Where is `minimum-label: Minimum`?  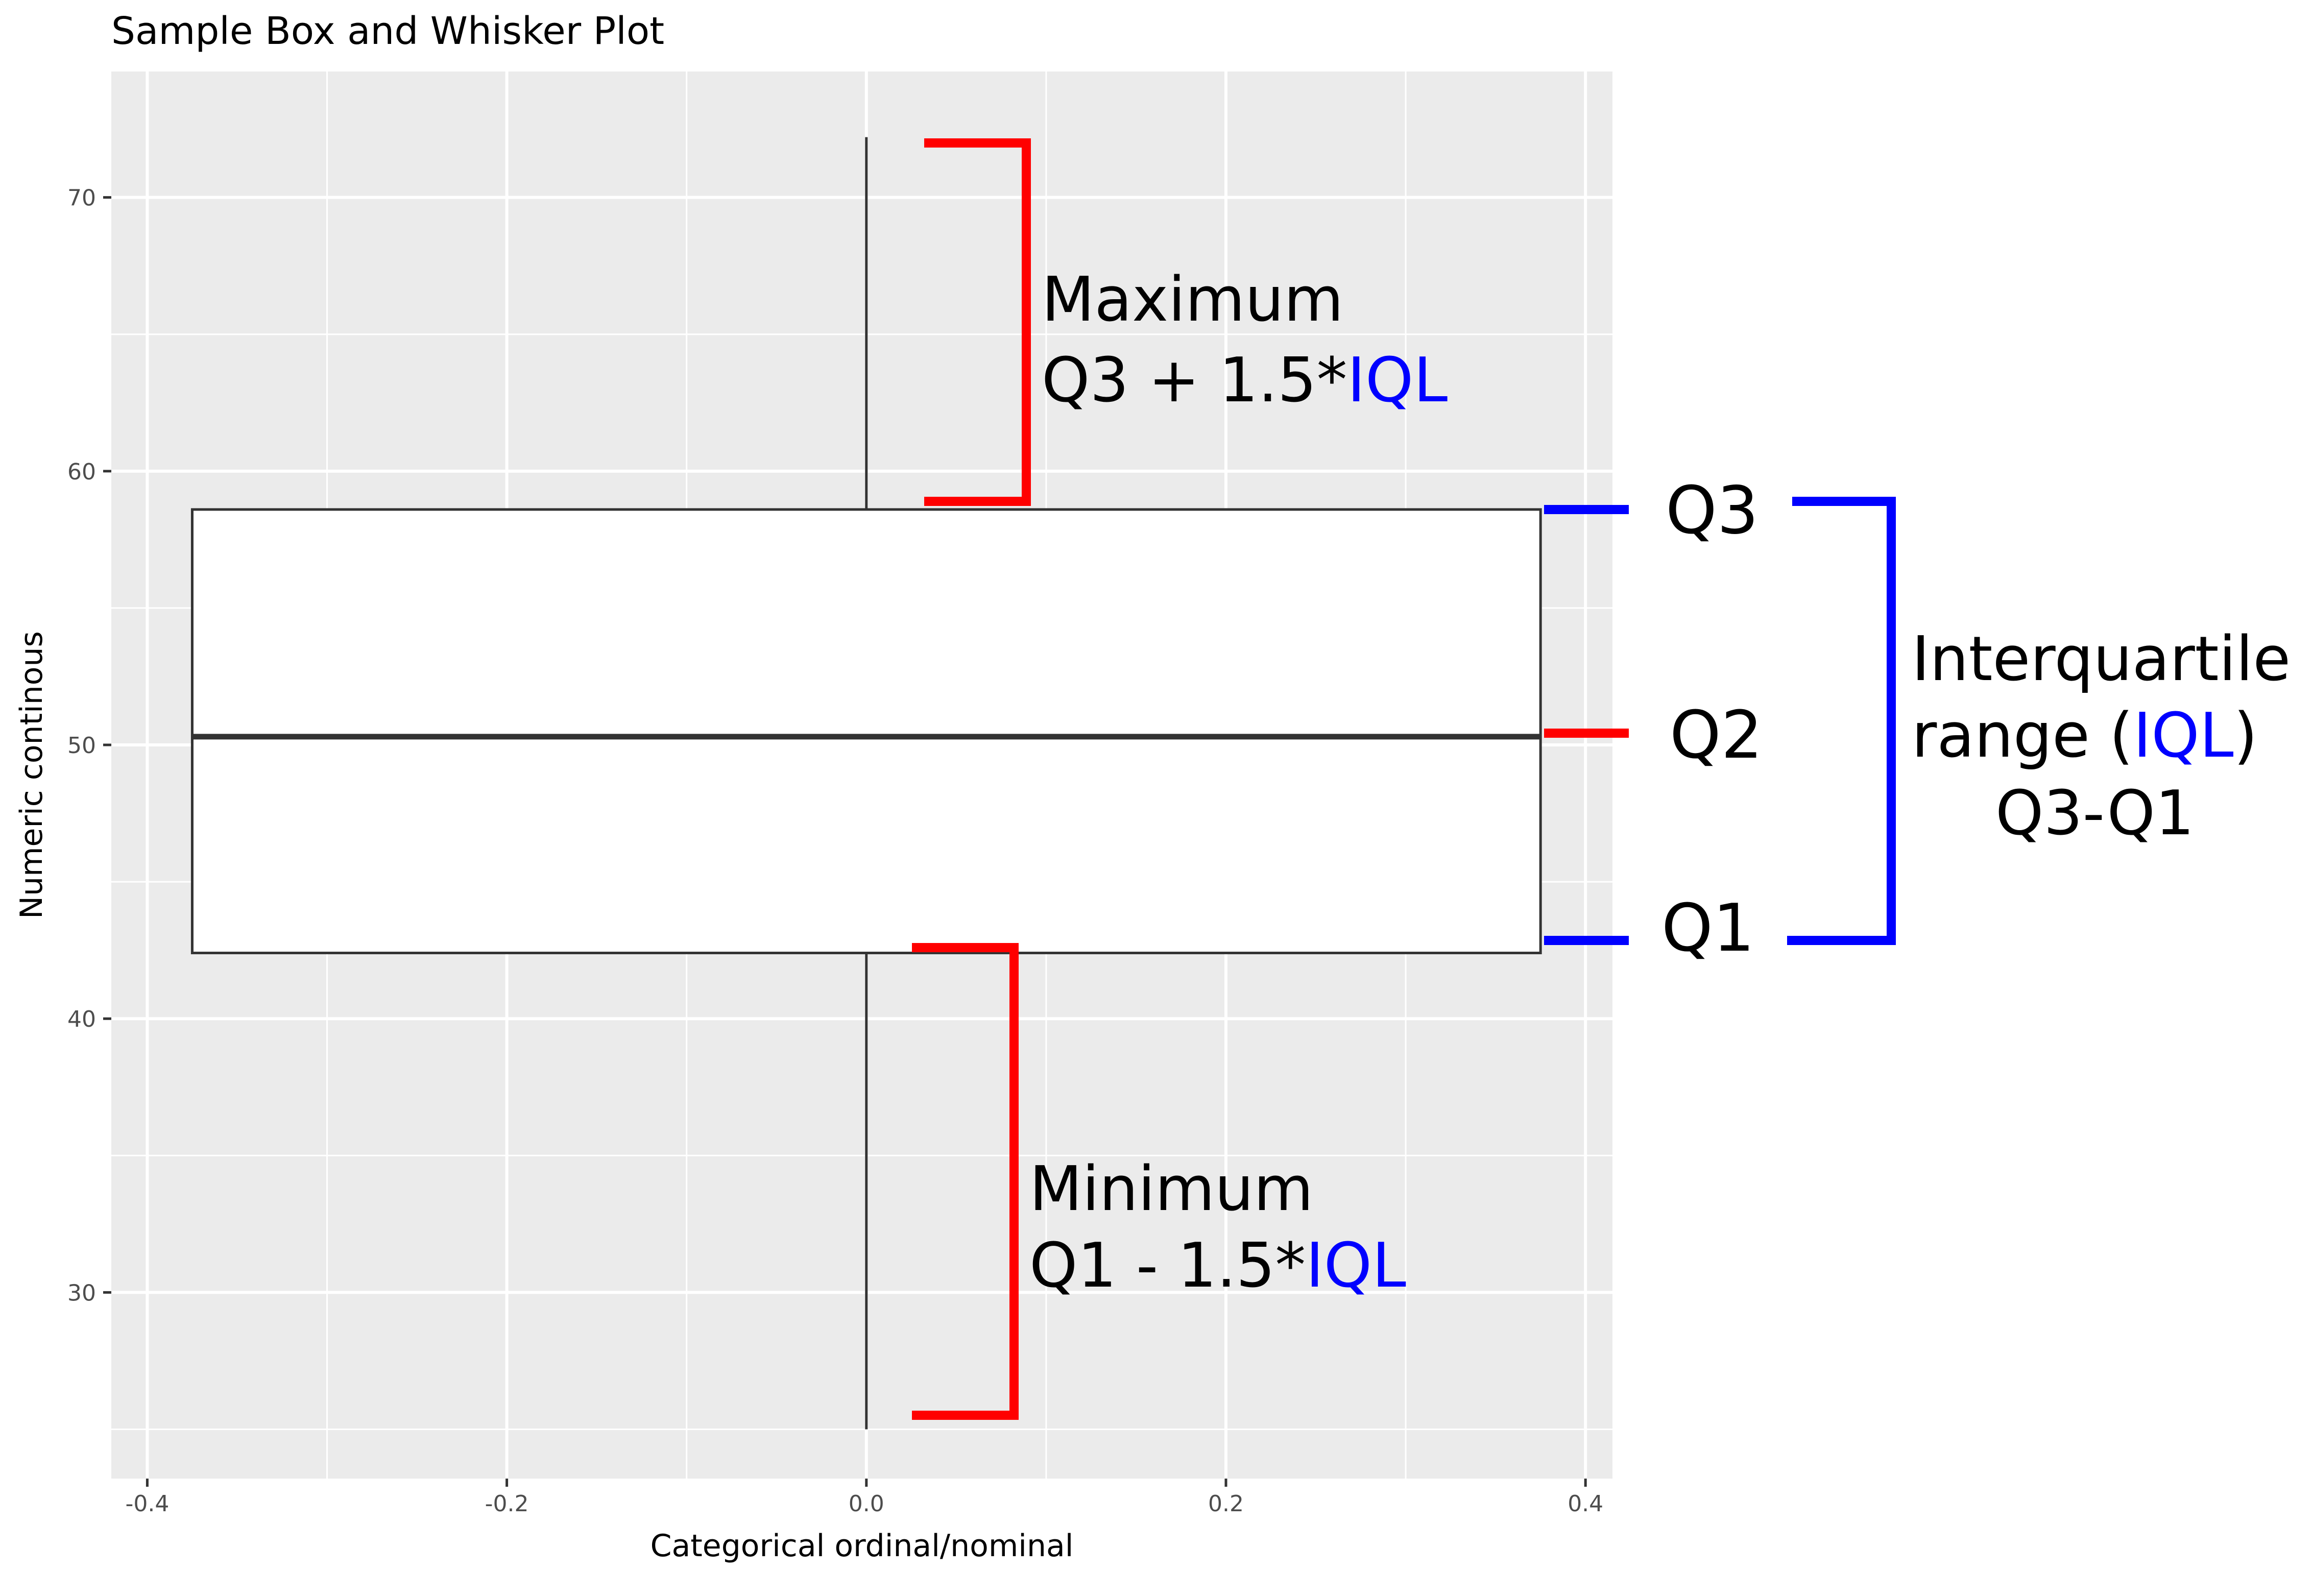 minimum-label: Minimum is located at coordinates (1171, 1189).